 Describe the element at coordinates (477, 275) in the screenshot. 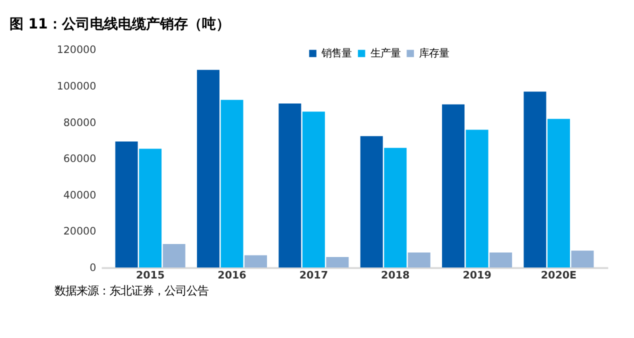

I see `x-tick-label: 2019` at that location.